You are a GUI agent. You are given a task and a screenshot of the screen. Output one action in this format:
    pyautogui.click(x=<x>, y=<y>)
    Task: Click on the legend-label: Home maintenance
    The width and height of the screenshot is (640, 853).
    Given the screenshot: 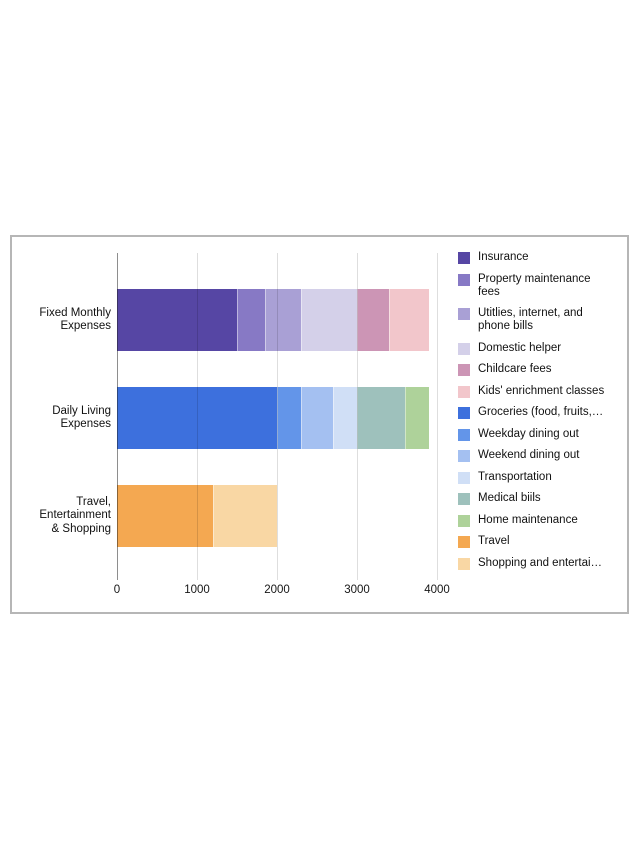 What is the action you would take?
    pyautogui.click(x=528, y=519)
    